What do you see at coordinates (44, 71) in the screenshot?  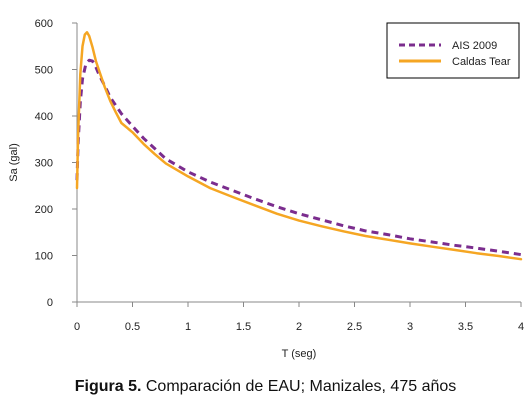 I see `y-tick-label: 500` at bounding box center [44, 71].